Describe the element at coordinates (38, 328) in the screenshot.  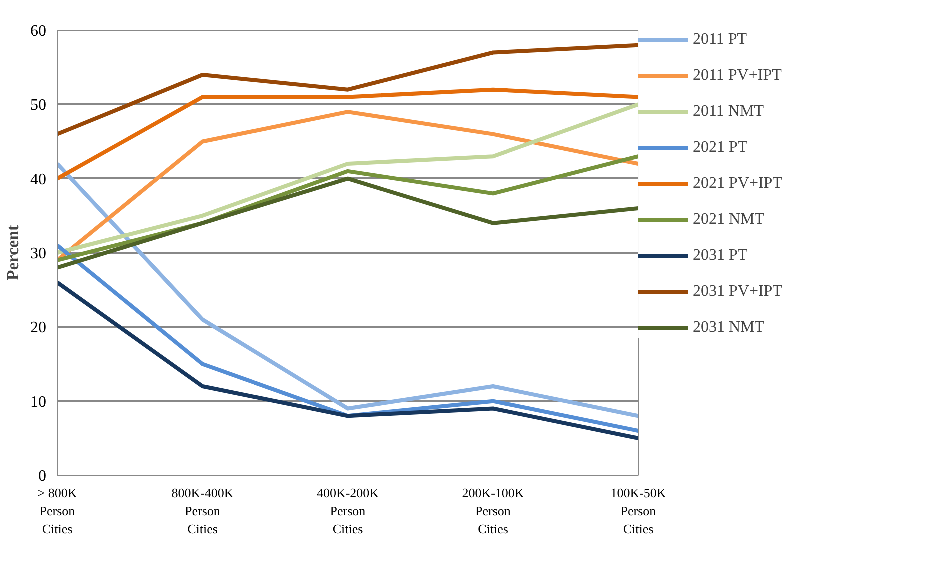
I see `y-tick-label: 20` at that location.